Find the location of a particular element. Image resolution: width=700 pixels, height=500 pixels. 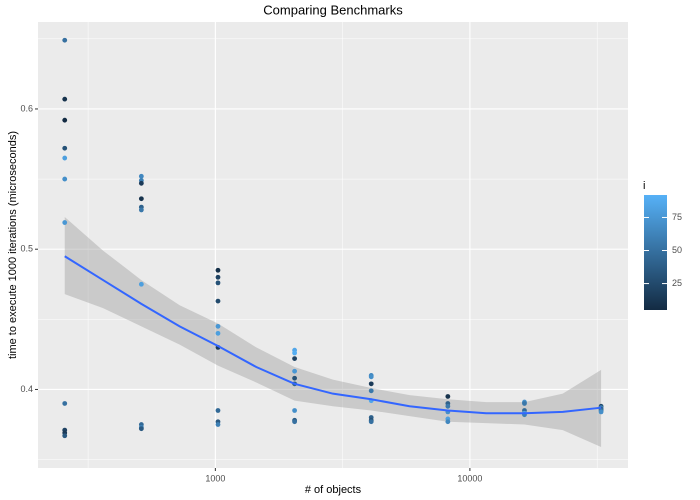

chart-title: Comparing Benchmarks is located at coordinates (333, 9).